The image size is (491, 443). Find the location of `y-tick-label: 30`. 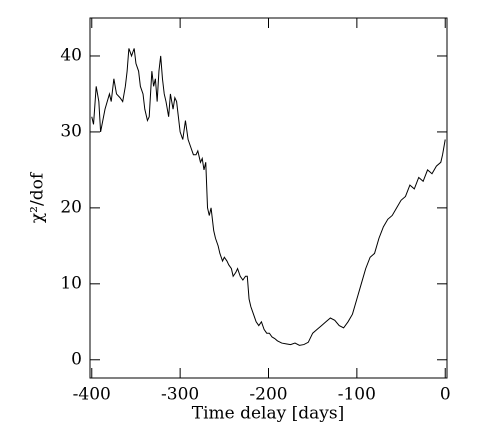

y-tick-label: 30 is located at coordinates (71, 131).